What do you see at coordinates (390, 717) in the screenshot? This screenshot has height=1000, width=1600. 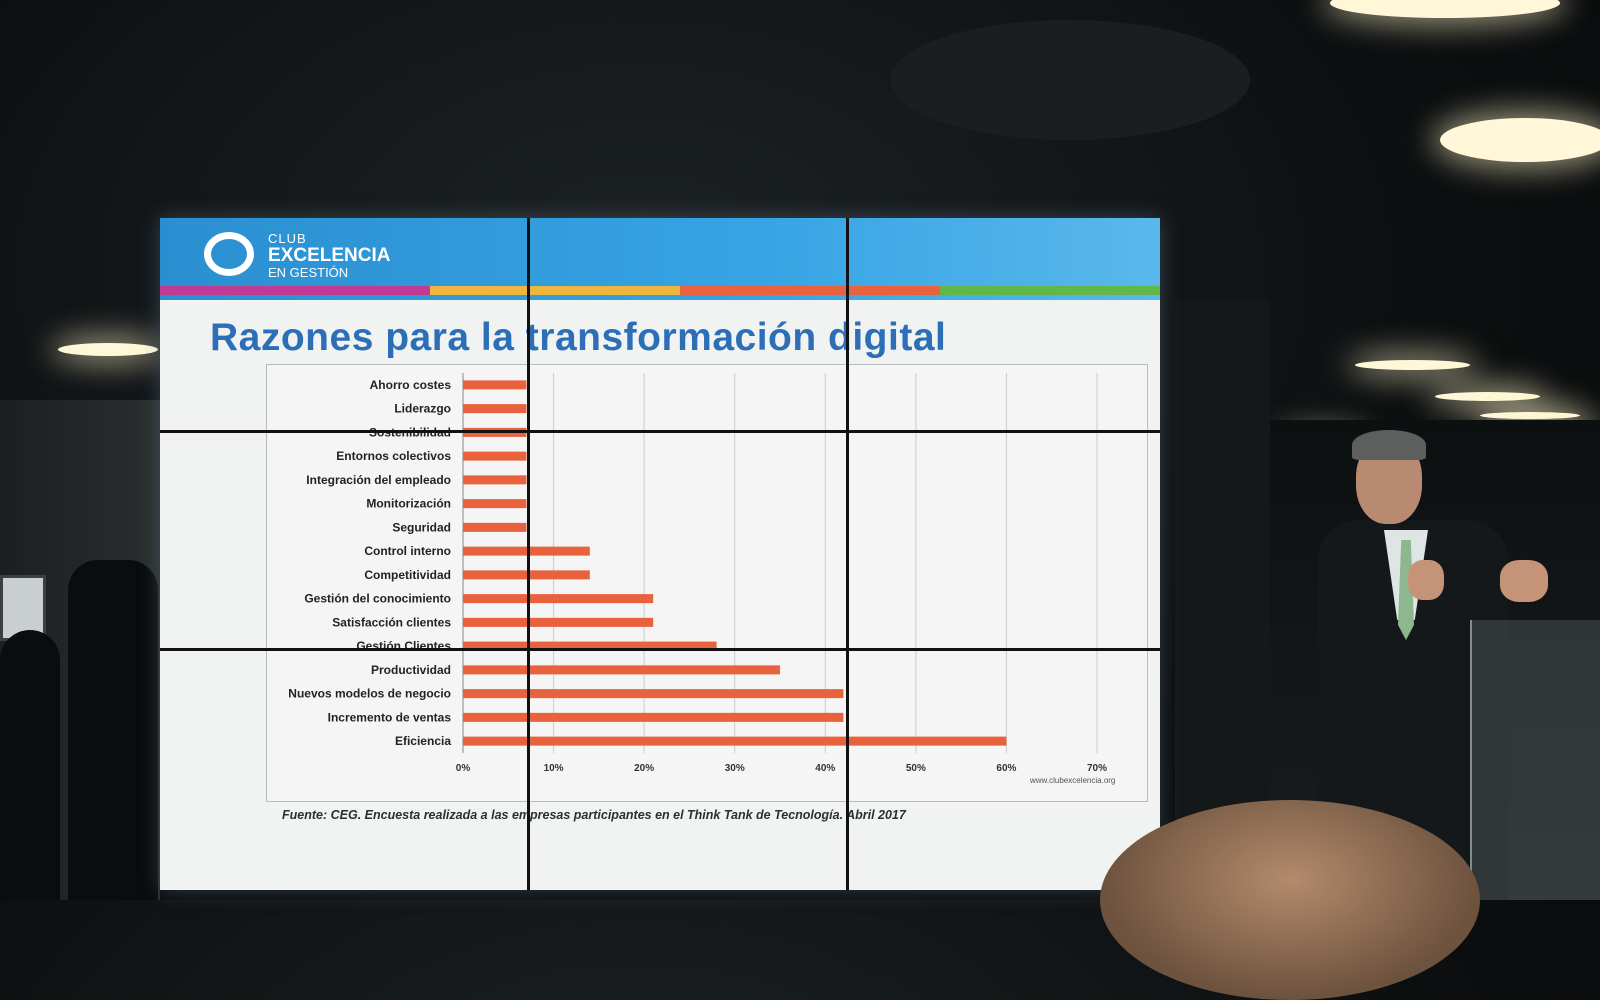 I see `category-label: Incremento de ventas` at bounding box center [390, 717].